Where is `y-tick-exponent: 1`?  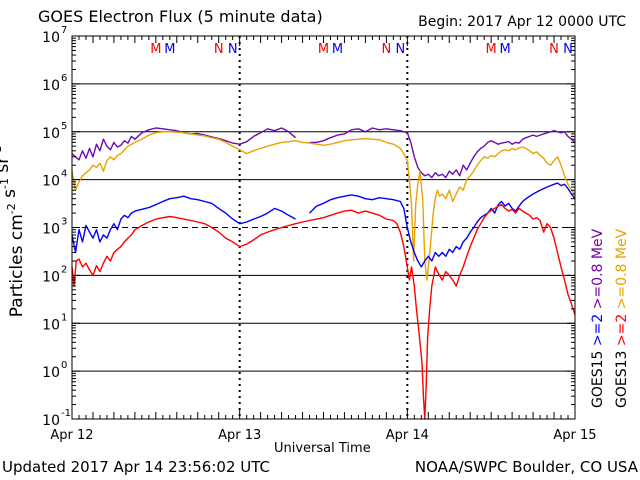 y-tick-exponent: 1 is located at coordinates (64, 317).